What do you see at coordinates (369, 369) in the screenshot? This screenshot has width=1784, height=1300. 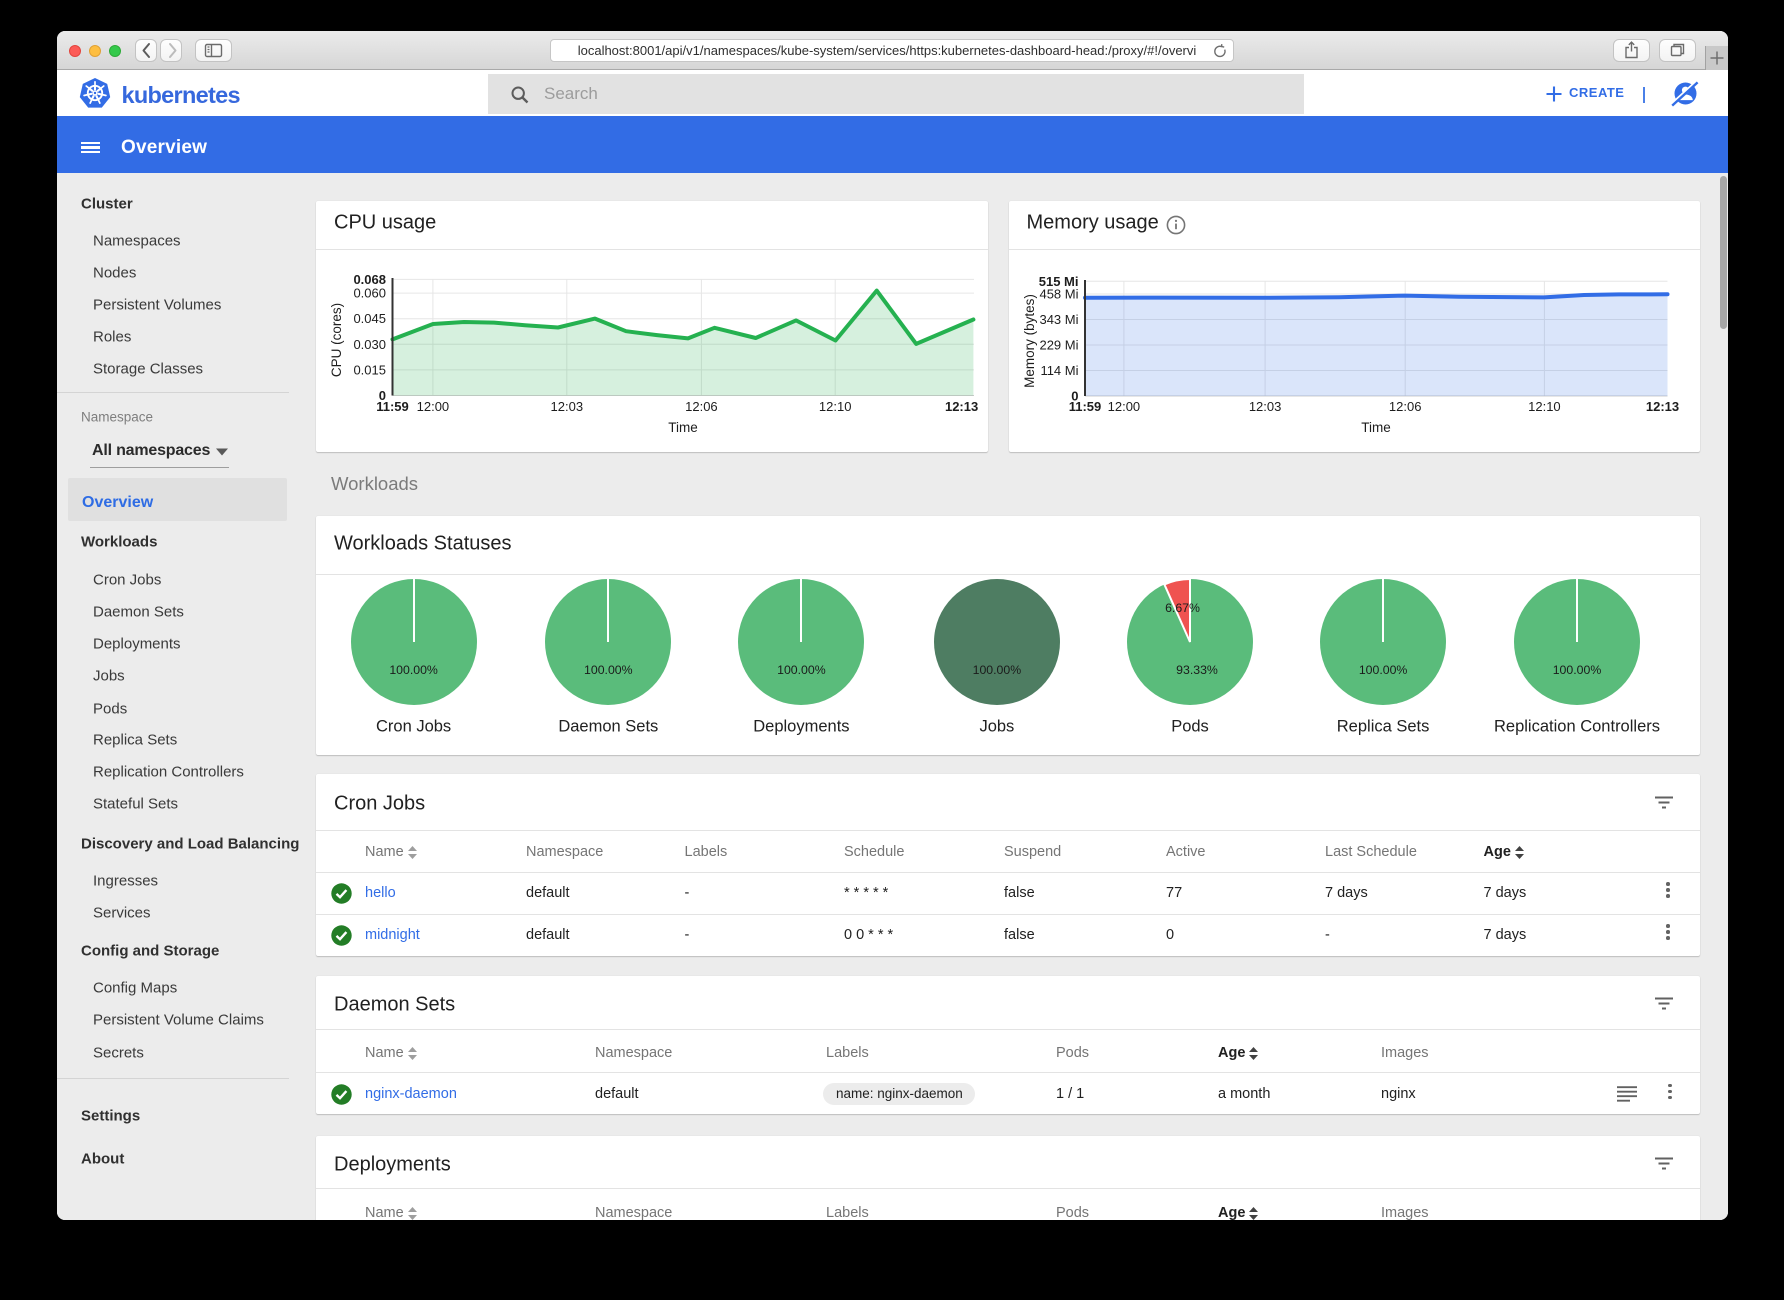 I see `svg-text: 0.015` at bounding box center [369, 369].